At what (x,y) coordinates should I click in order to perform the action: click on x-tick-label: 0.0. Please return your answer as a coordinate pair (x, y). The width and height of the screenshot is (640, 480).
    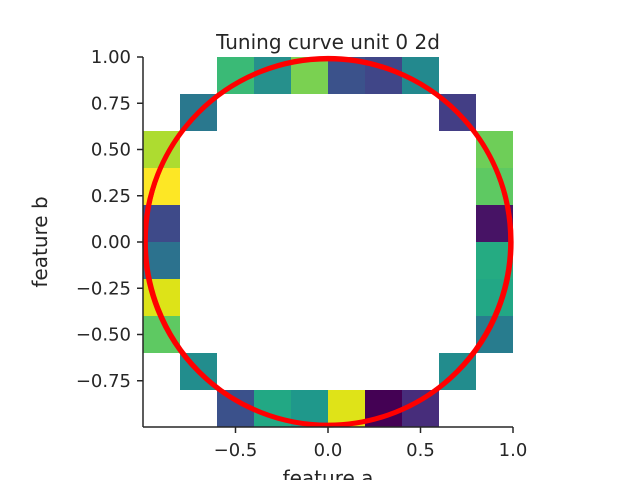
    Looking at the image, I should click on (328, 450).